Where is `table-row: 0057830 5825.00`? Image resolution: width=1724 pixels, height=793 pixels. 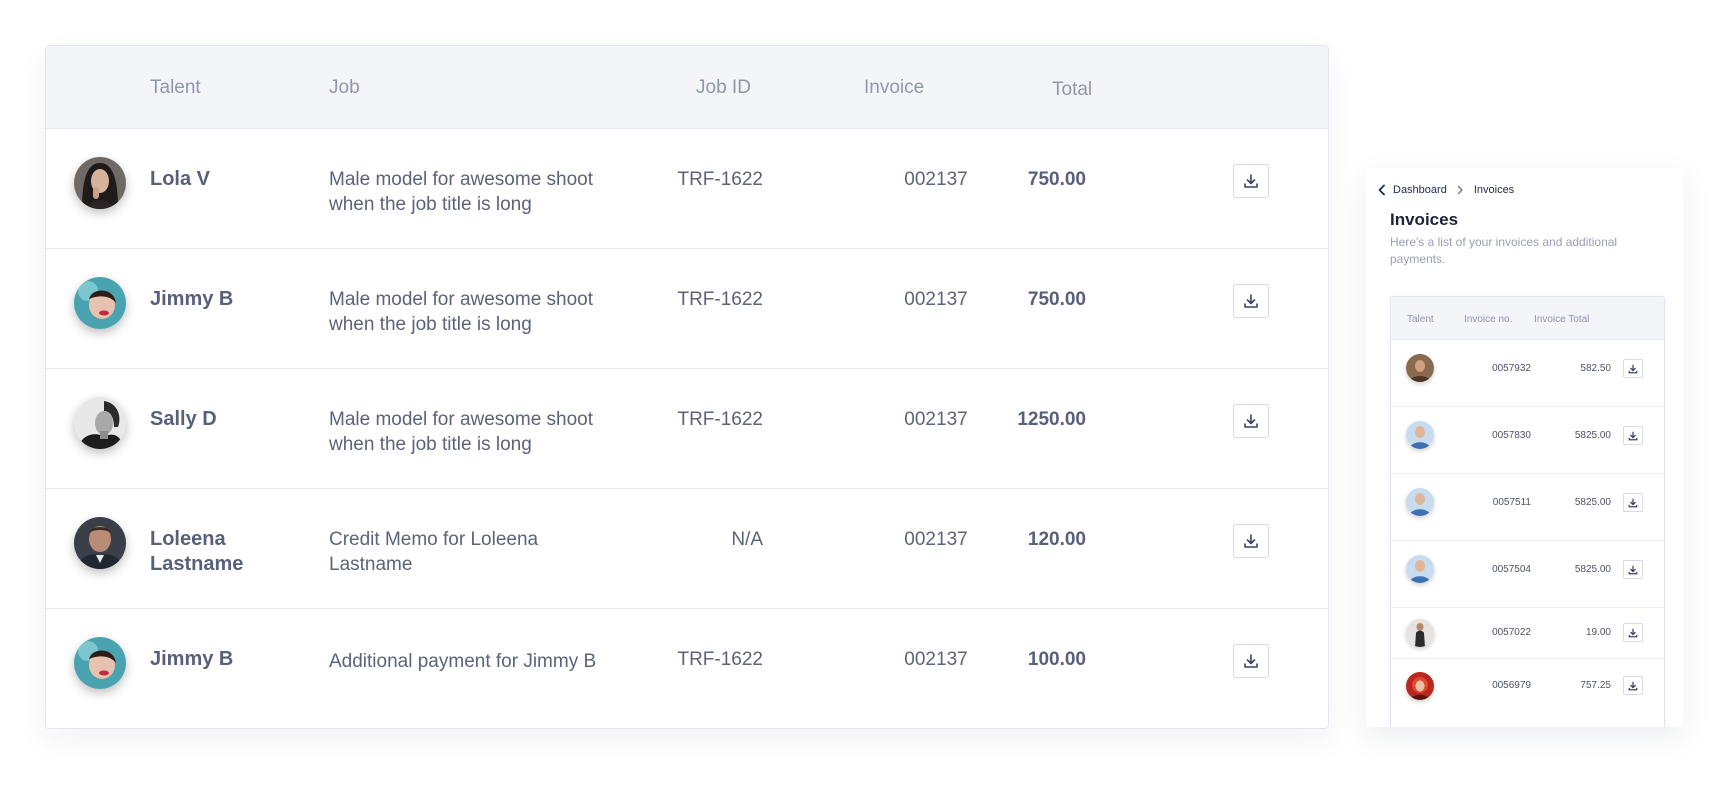 table-row: 0057830 5825.00 is located at coordinates (1527, 440).